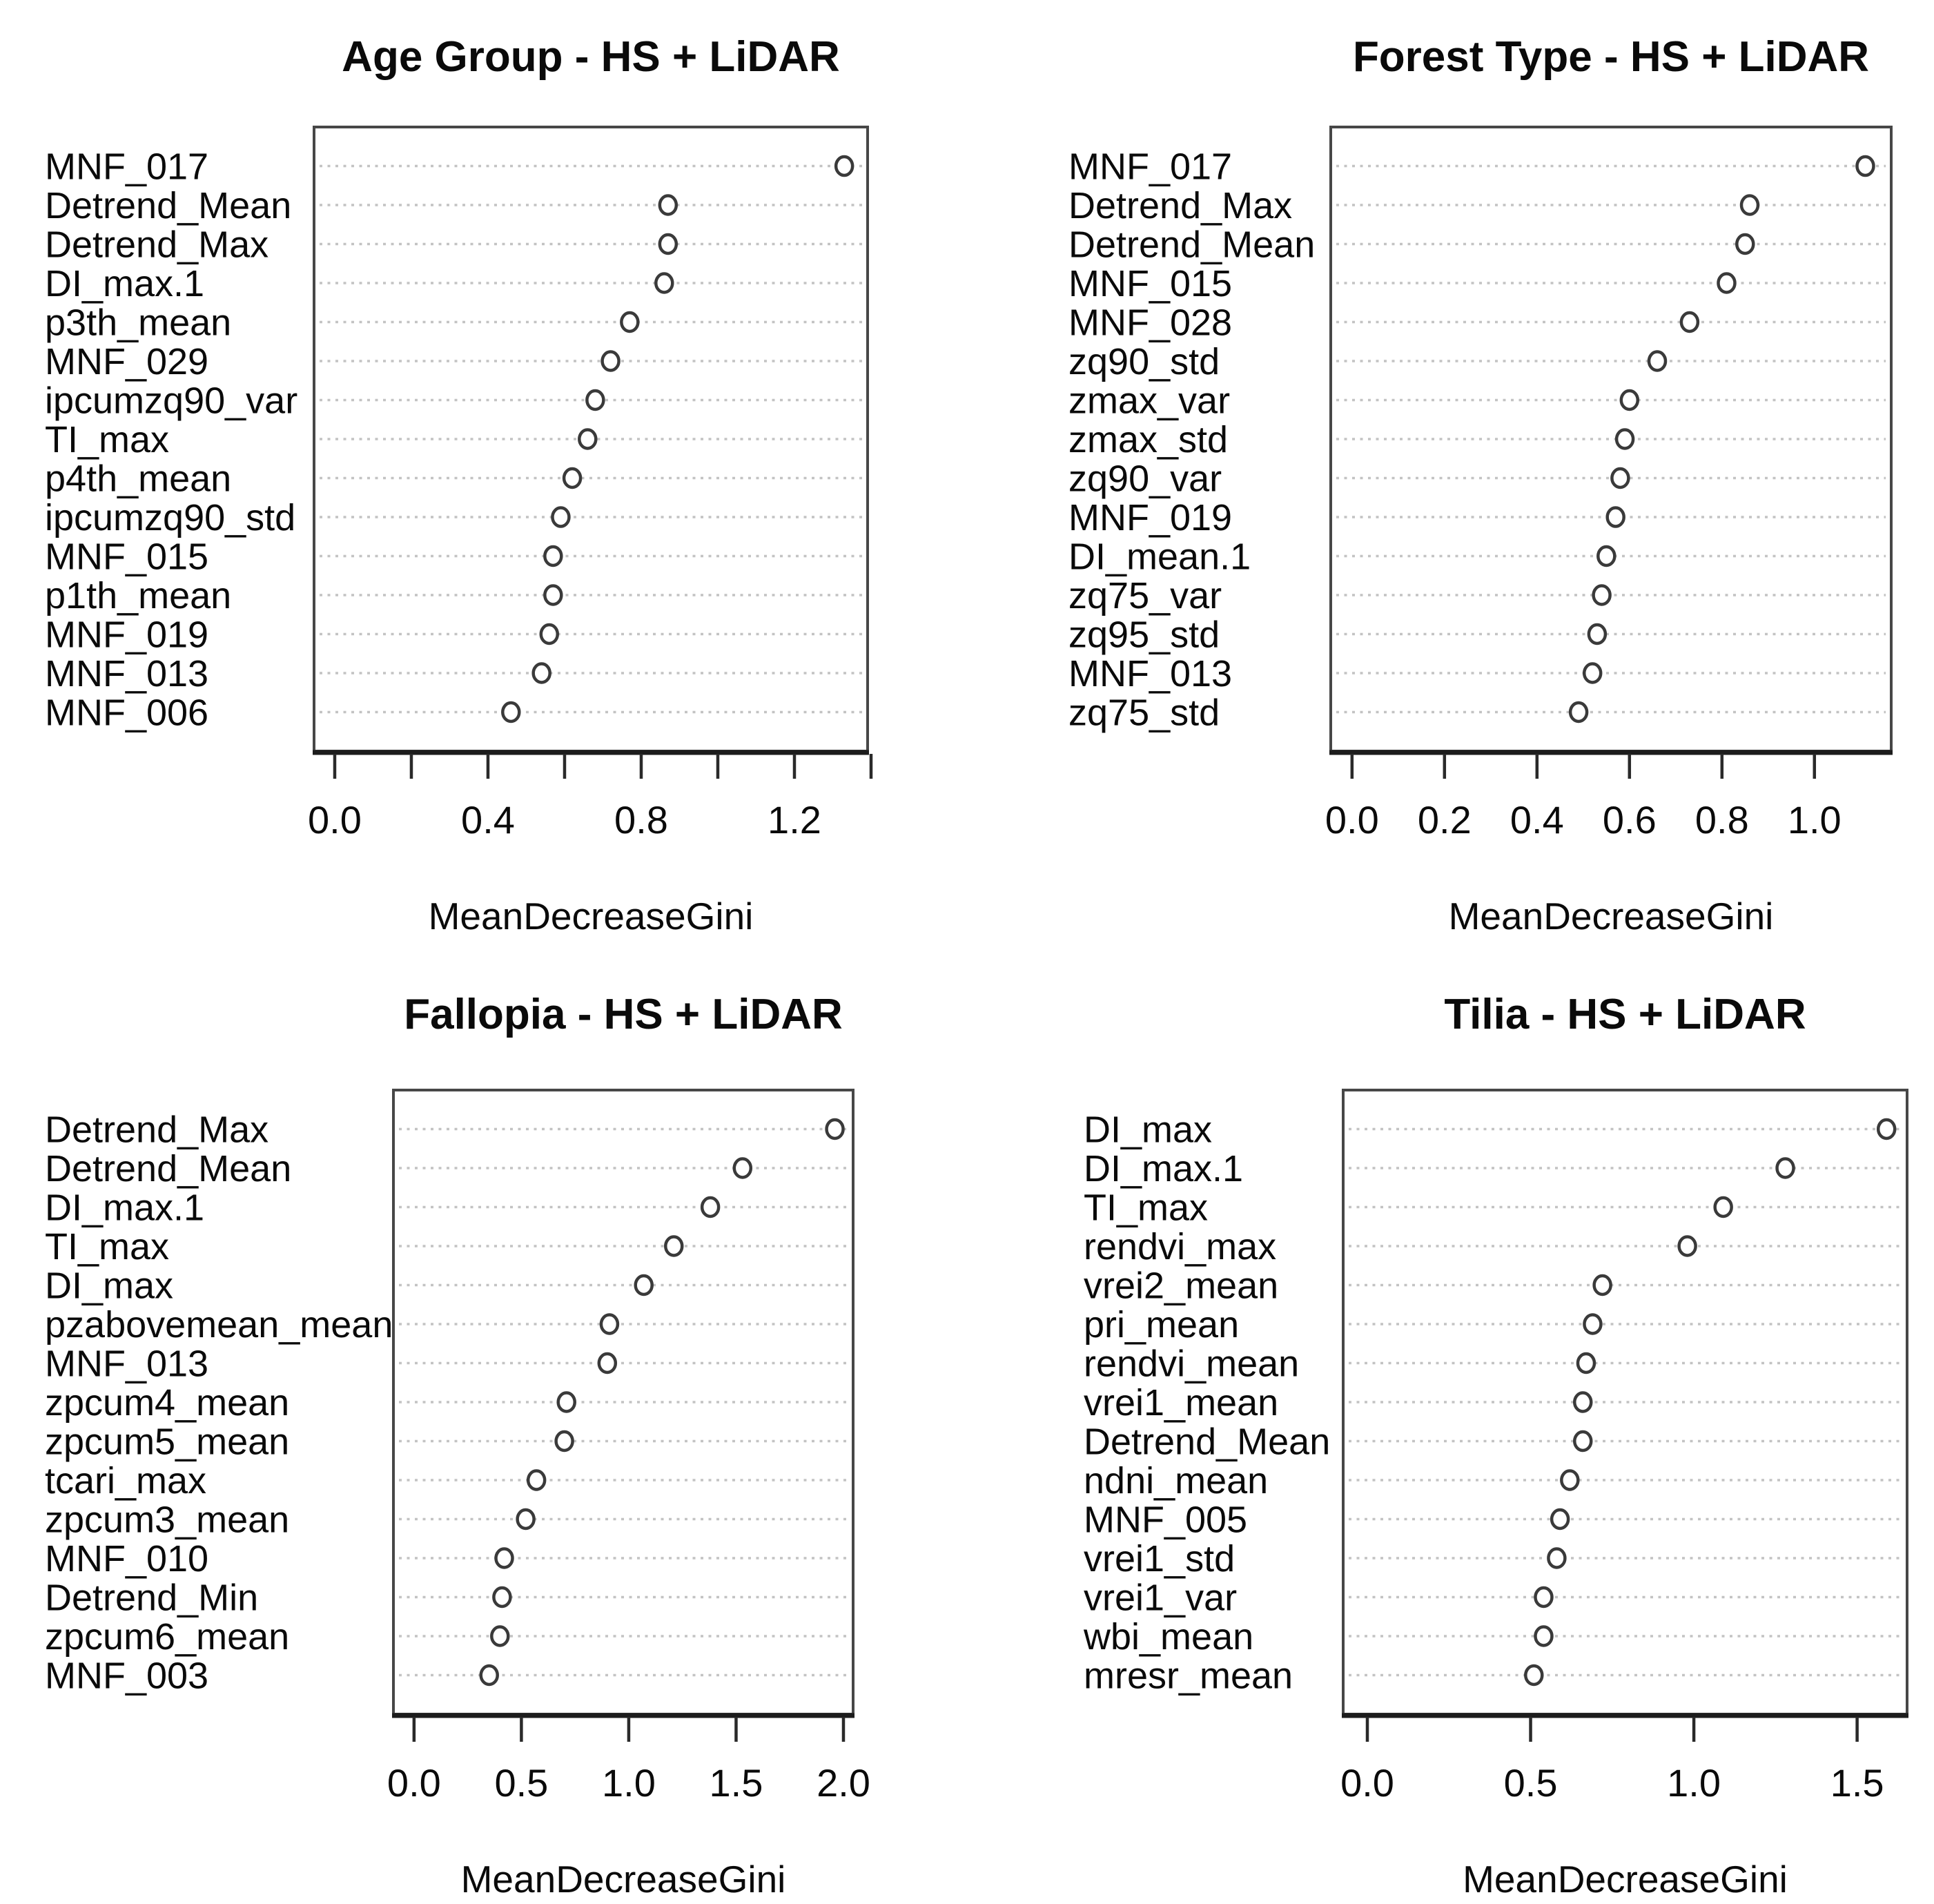  I want to click on chart-title: Age Group - HS + LiDAR, so click(591, 57).